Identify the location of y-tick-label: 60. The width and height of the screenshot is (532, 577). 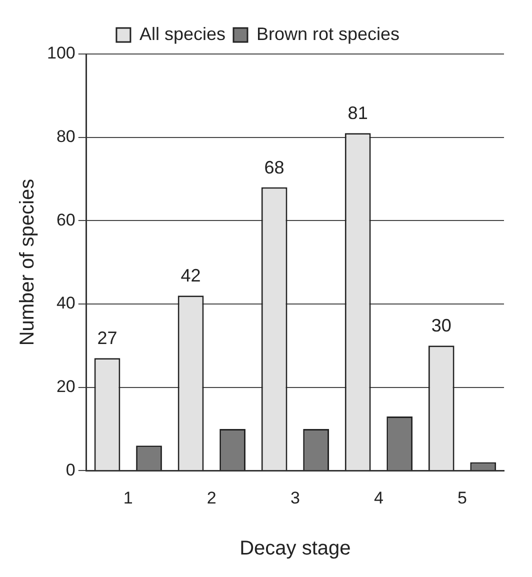
(66, 220).